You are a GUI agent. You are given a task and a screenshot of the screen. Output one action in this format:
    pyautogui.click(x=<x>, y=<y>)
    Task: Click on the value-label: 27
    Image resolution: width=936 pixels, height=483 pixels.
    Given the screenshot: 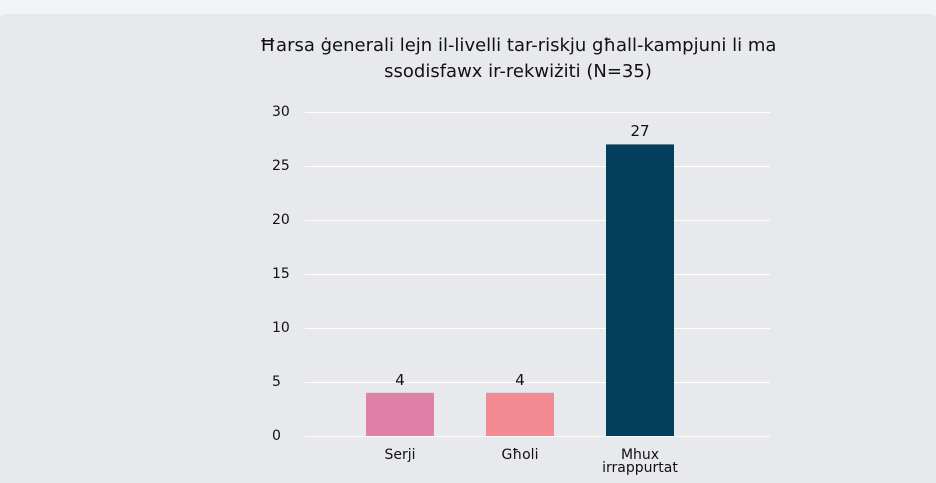 What is the action you would take?
    pyautogui.click(x=640, y=131)
    